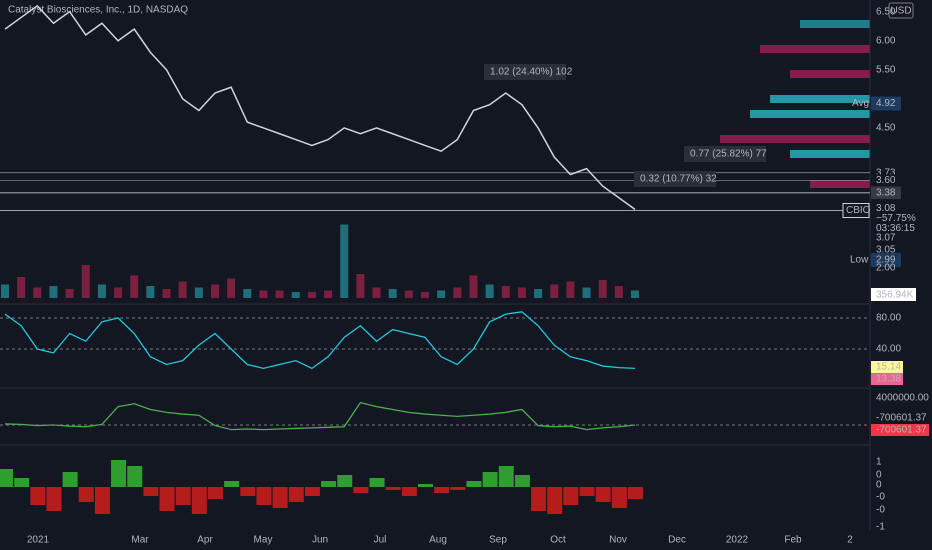 This screenshot has width=932, height=550. Describe the element at coordinates (795, 104) in the screenshot. I see `volume-profile` at that location.